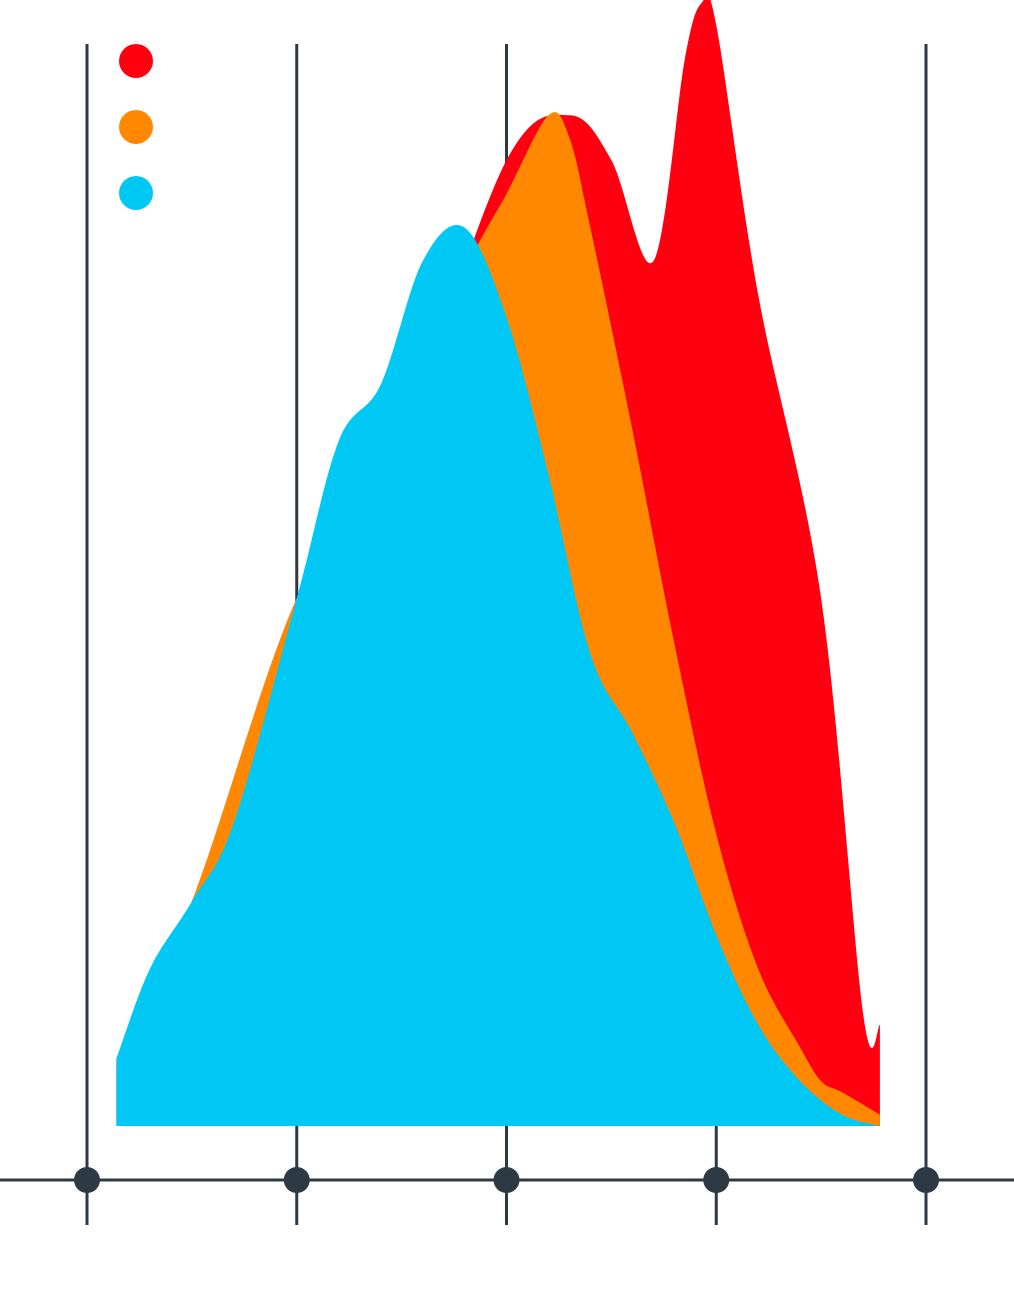 The height and width of the screenshot is (1293, 1014). I want to click on legend, so click(136, 127).